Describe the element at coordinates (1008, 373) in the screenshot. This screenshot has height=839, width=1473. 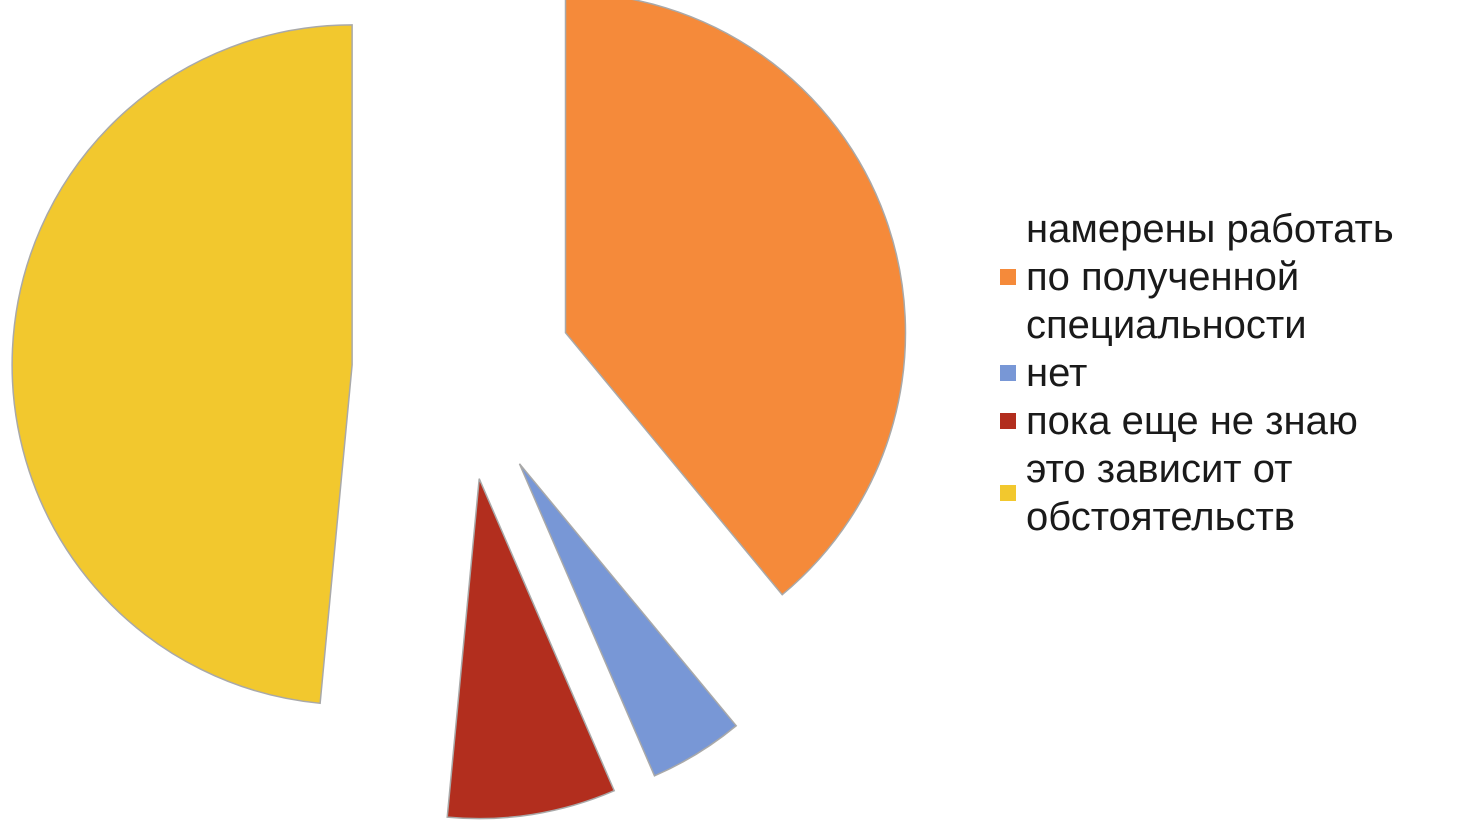
I see `legend-swatch-no` at that location.